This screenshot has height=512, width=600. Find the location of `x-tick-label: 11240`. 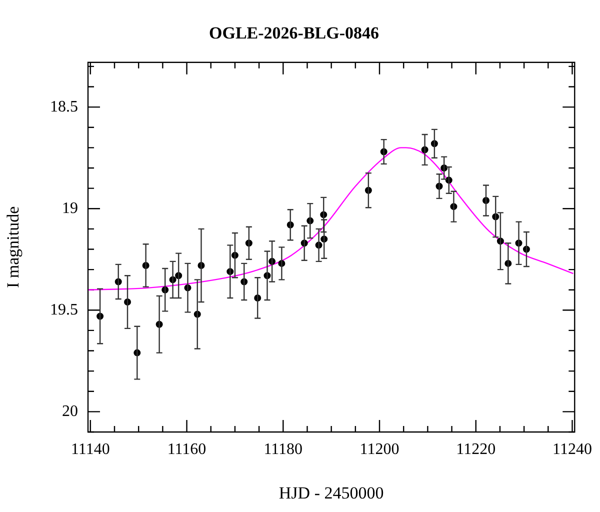

x-tick-label: 11240 is located at coordinates (572, 449).